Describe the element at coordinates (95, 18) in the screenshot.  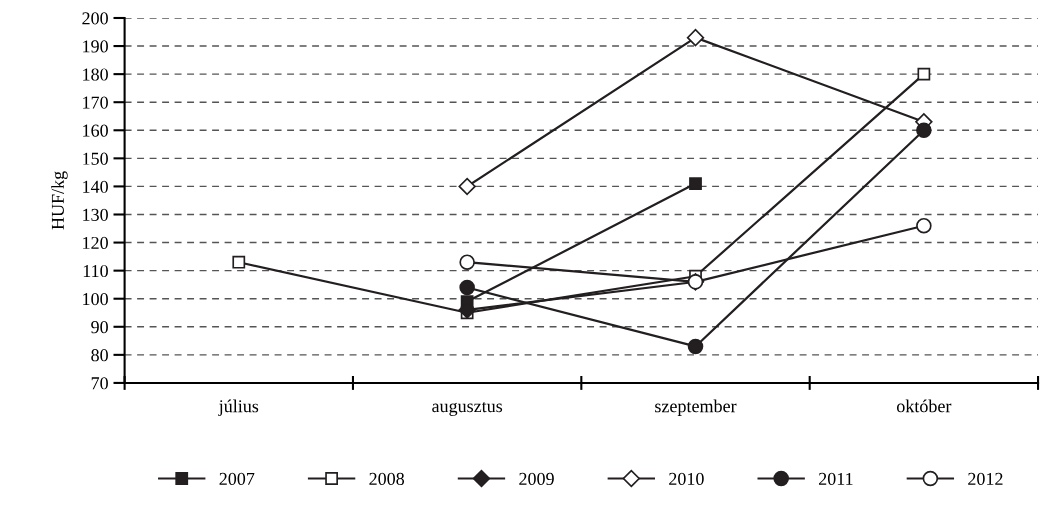
I see `y-tick-label: 200` at that location.